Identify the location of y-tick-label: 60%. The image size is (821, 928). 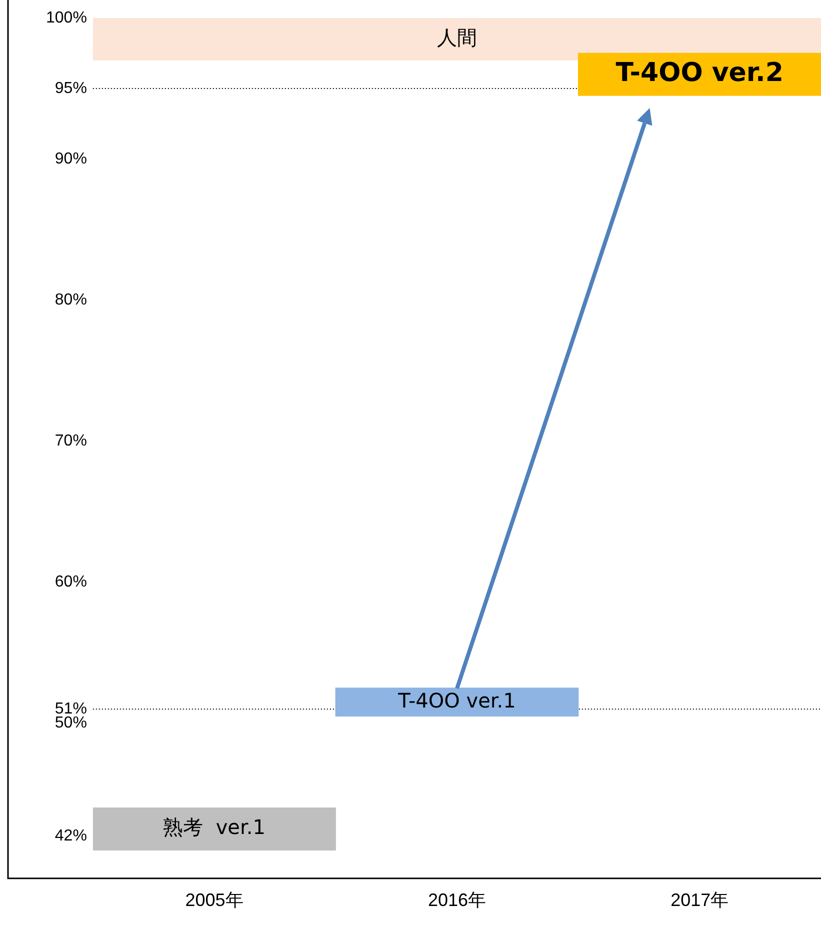
(70, 582).